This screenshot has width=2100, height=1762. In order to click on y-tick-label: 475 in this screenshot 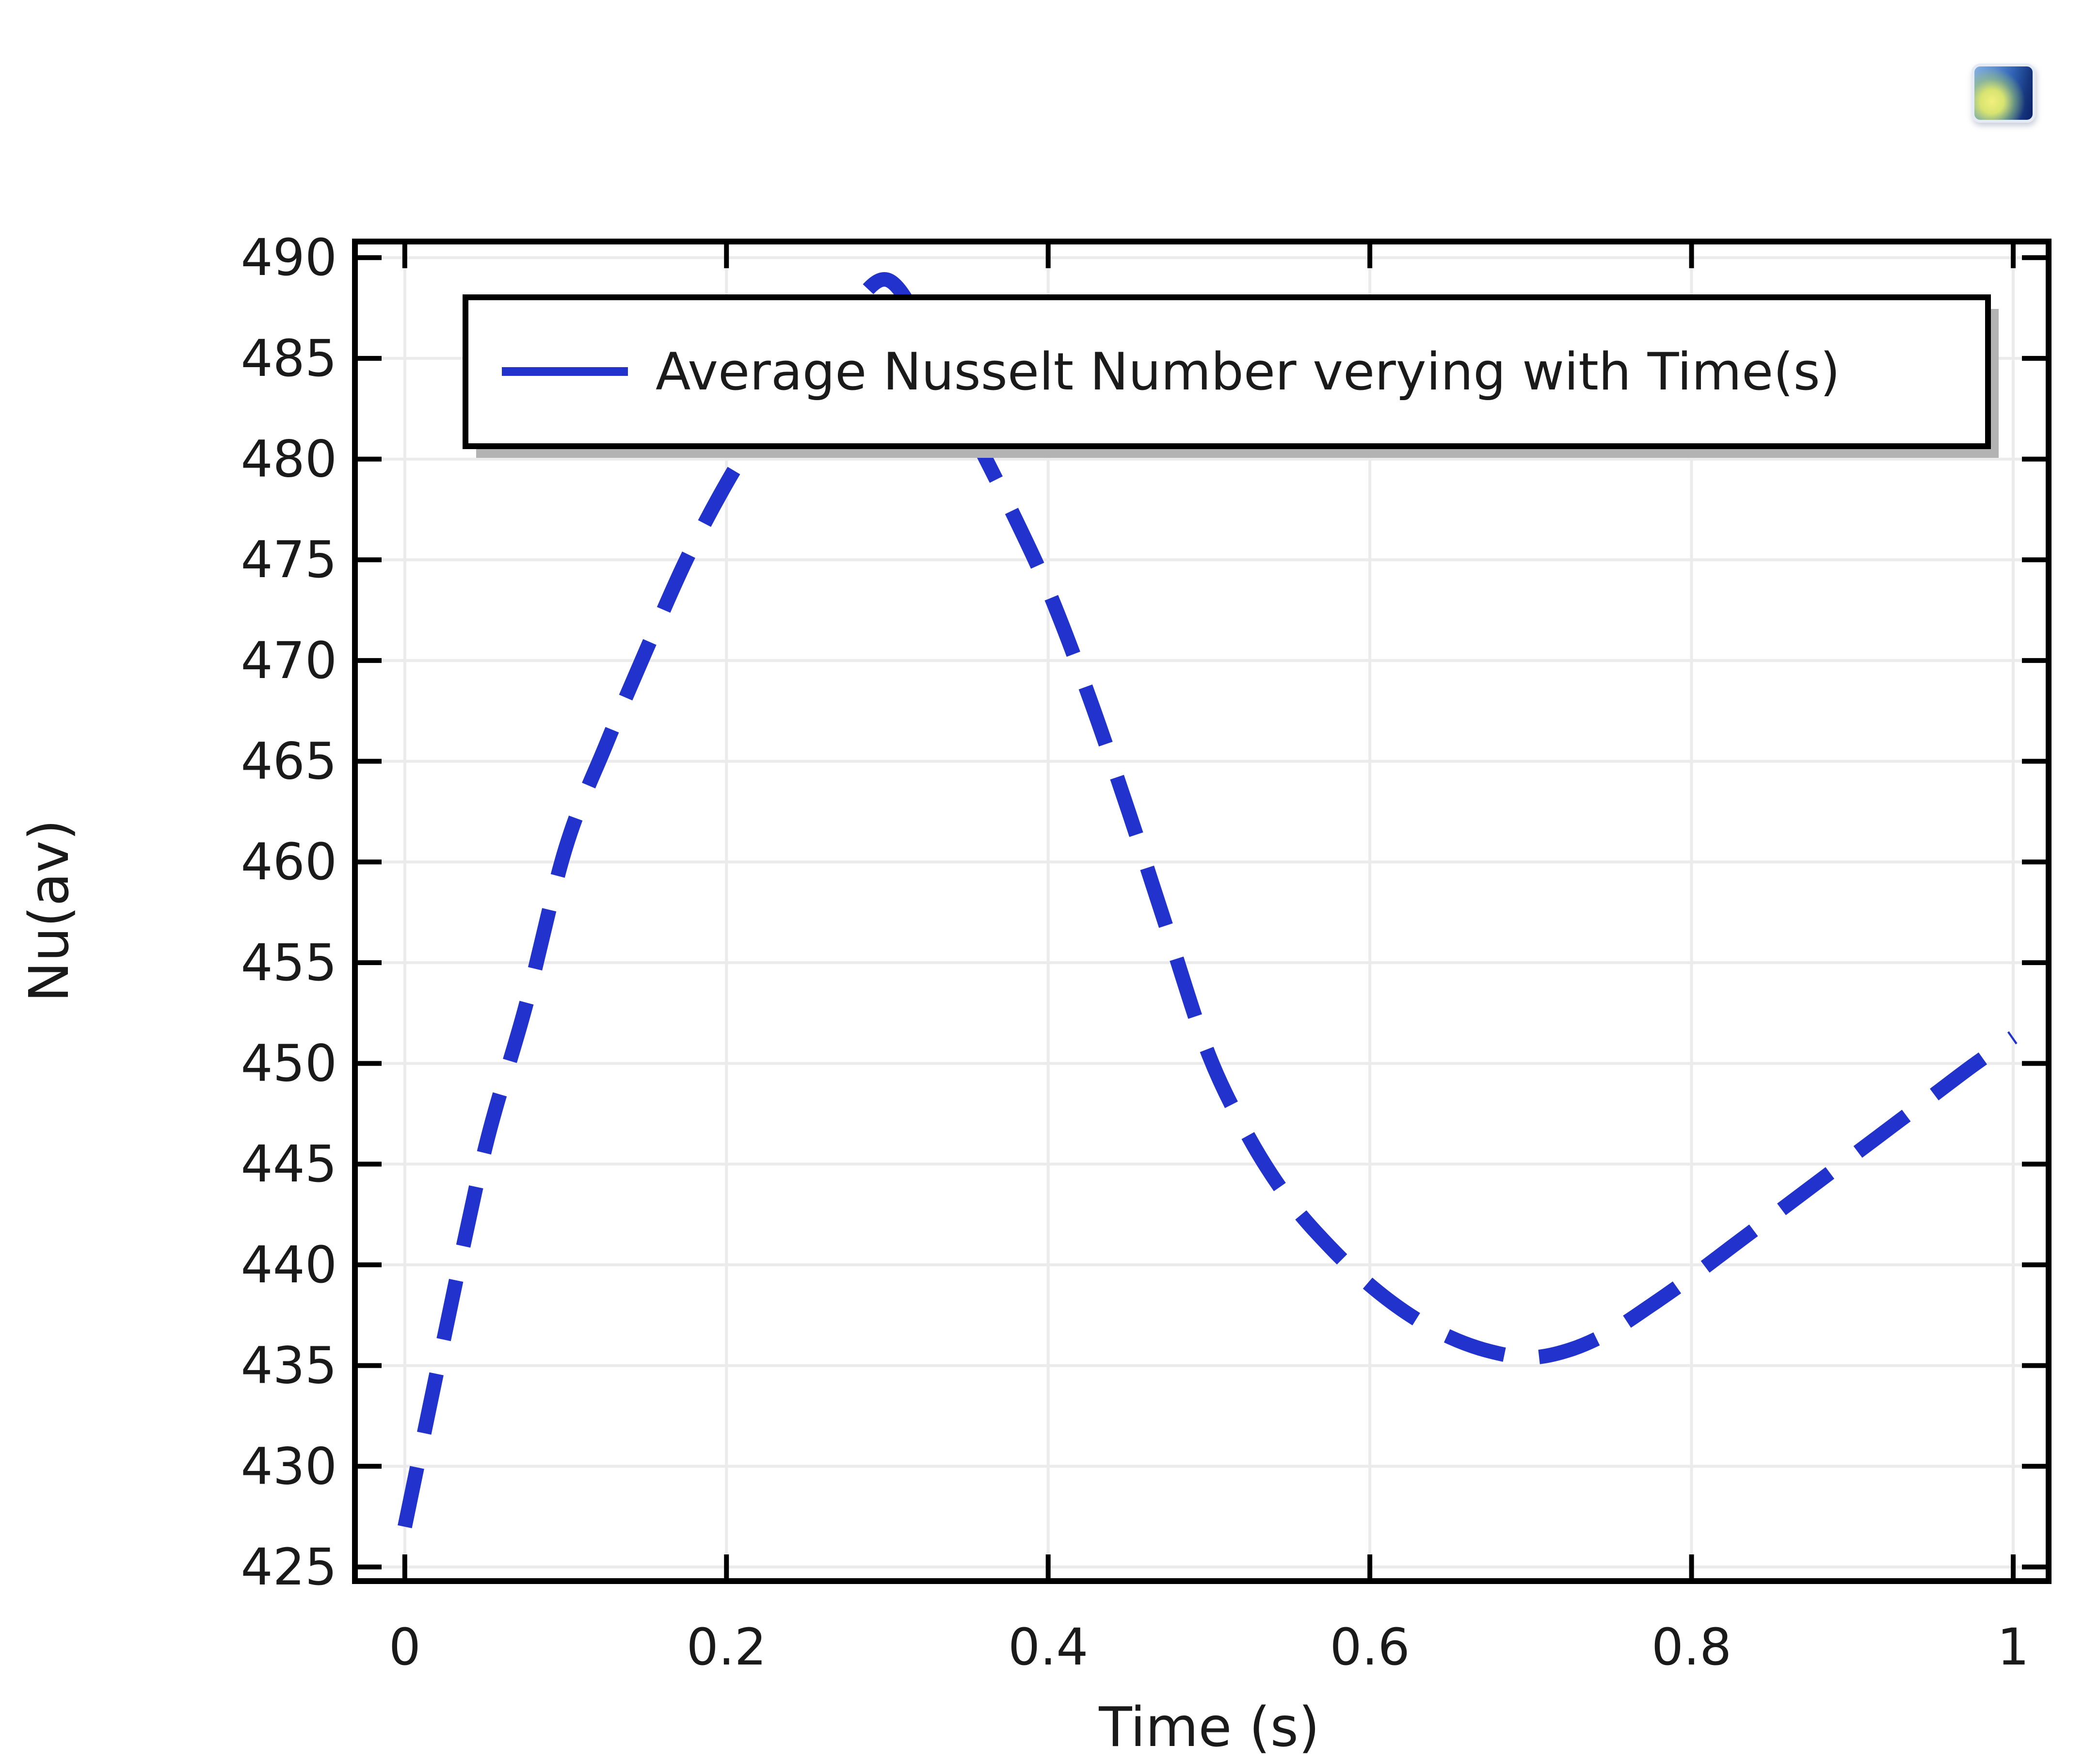, I will do `click(288, 559)`.